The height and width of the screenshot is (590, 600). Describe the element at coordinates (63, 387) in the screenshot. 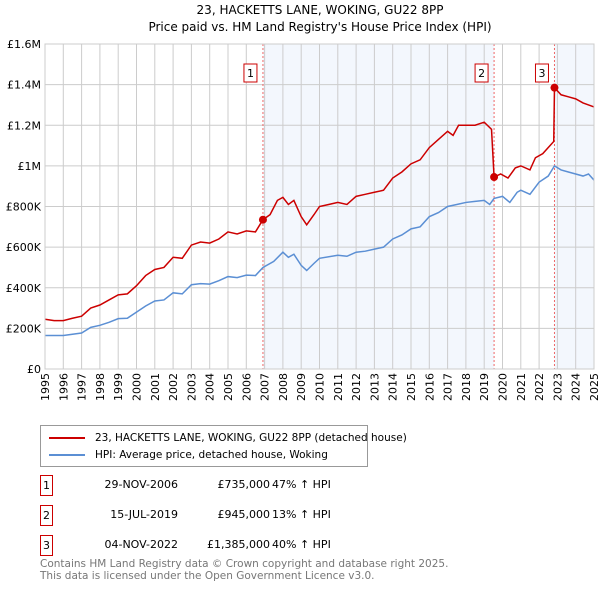

I see `x-tick-label: 1996` at that location.